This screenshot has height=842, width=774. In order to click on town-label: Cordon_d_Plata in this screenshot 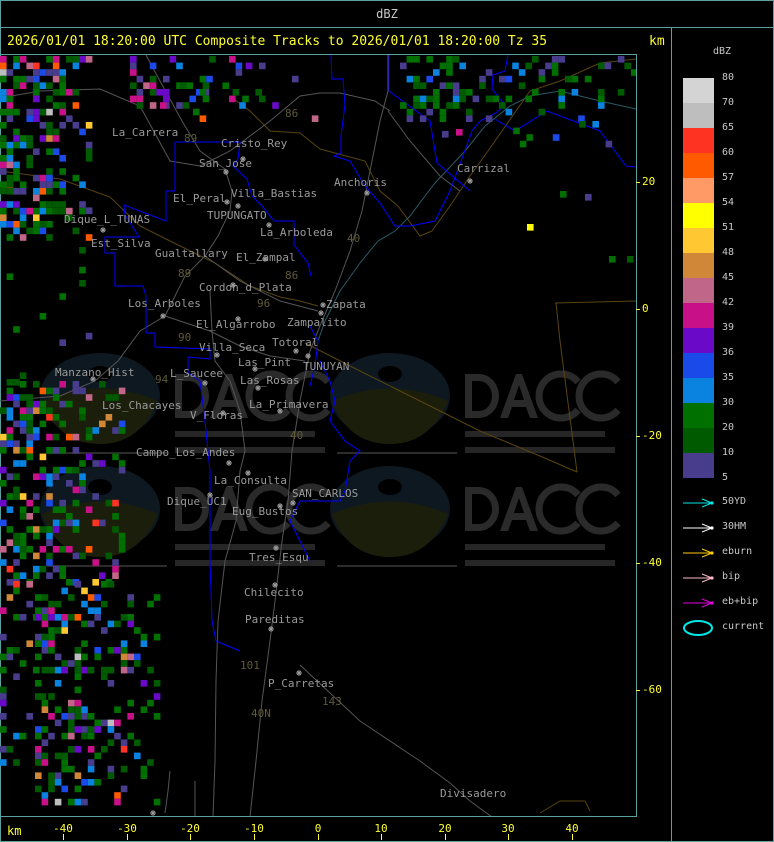, I will do `click(245, 287)`.